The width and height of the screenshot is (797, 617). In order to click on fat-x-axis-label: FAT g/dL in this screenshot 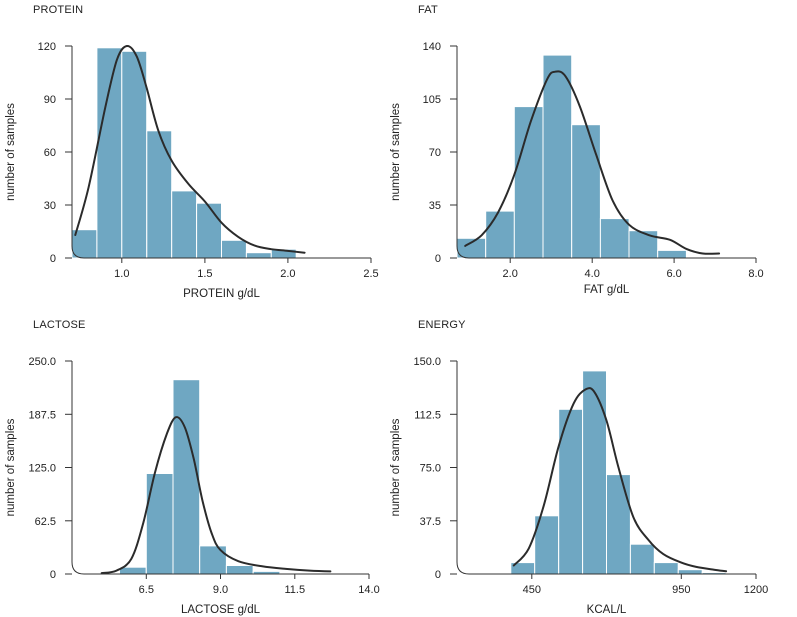, I will do `click(607, 290)`.